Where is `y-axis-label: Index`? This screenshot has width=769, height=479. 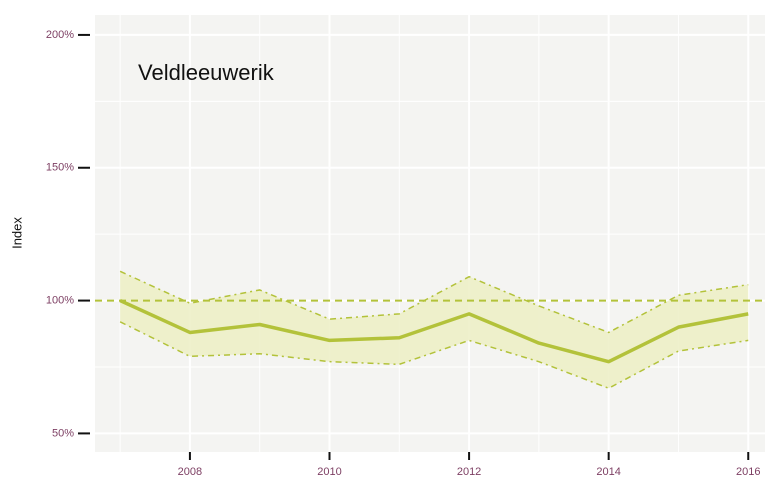 y-axis-label: Index is located at coordinates (16, 233).